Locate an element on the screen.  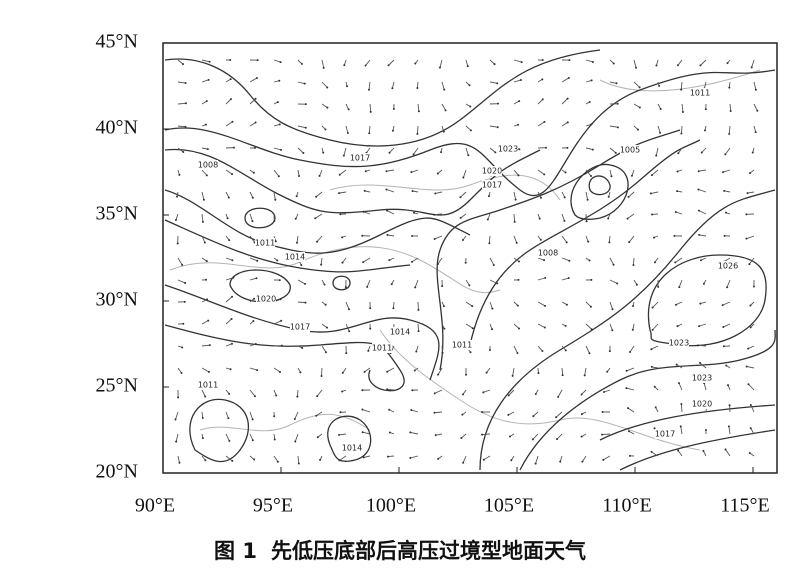
x-tick-label: 90°E is located at coordinates (155, 506).